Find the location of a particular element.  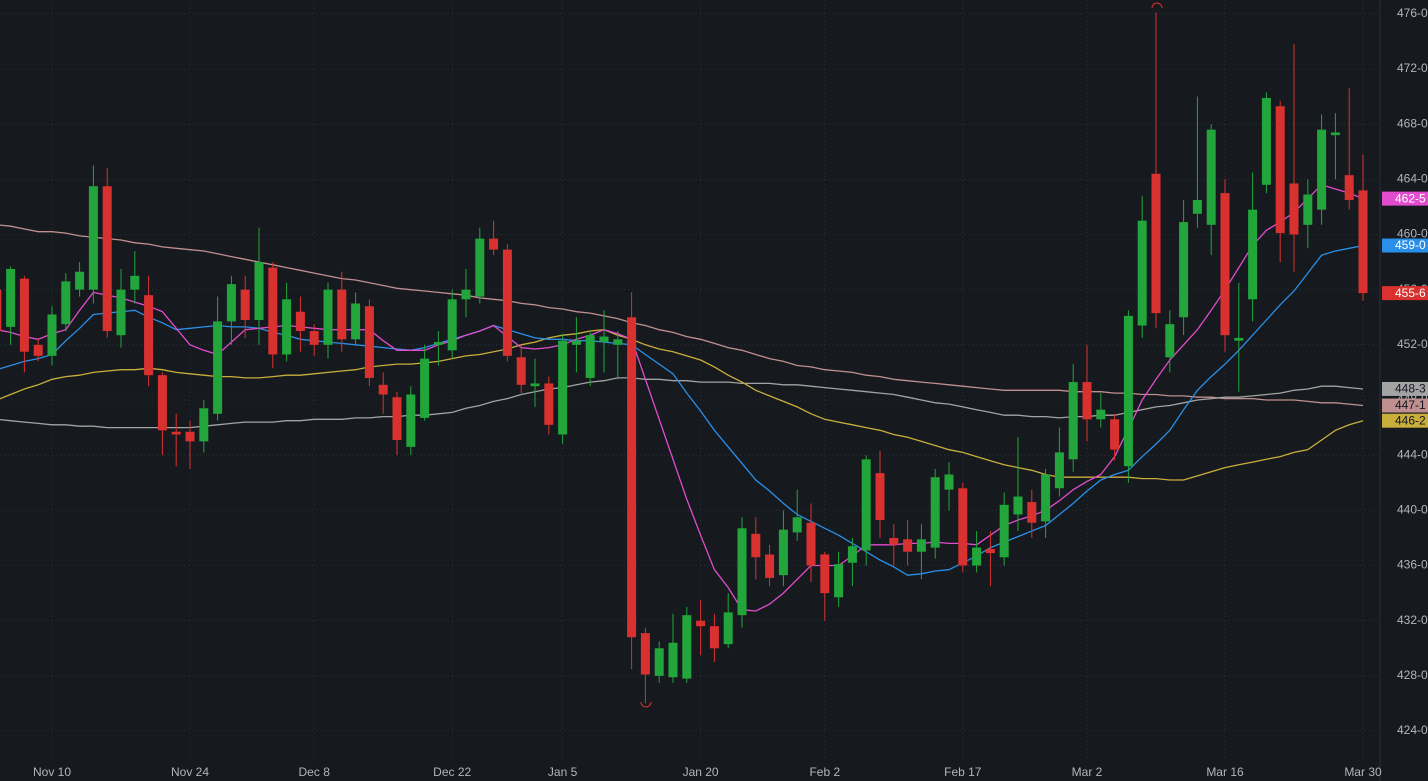

y-tick-label: 472-0 is located at coordinates (1412, 68).